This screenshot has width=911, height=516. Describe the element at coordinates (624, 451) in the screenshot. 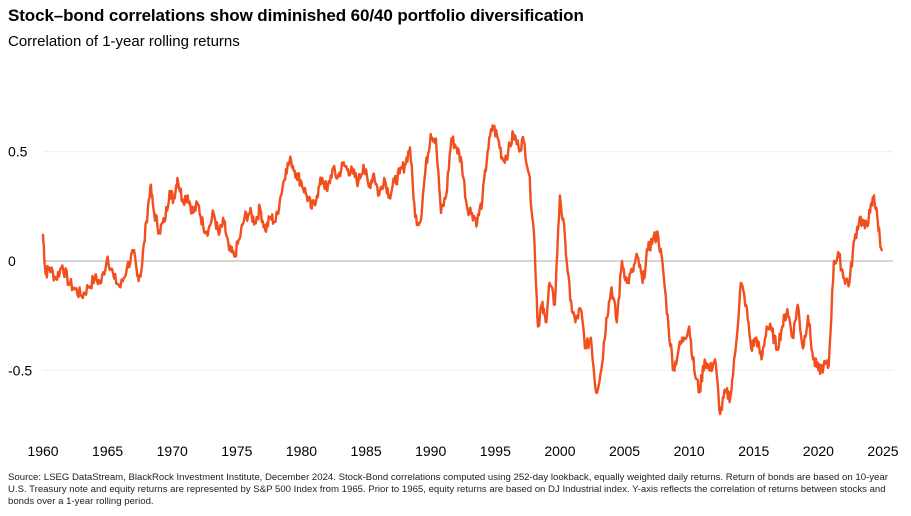

I see `x-tick-label: 2005` at that location.